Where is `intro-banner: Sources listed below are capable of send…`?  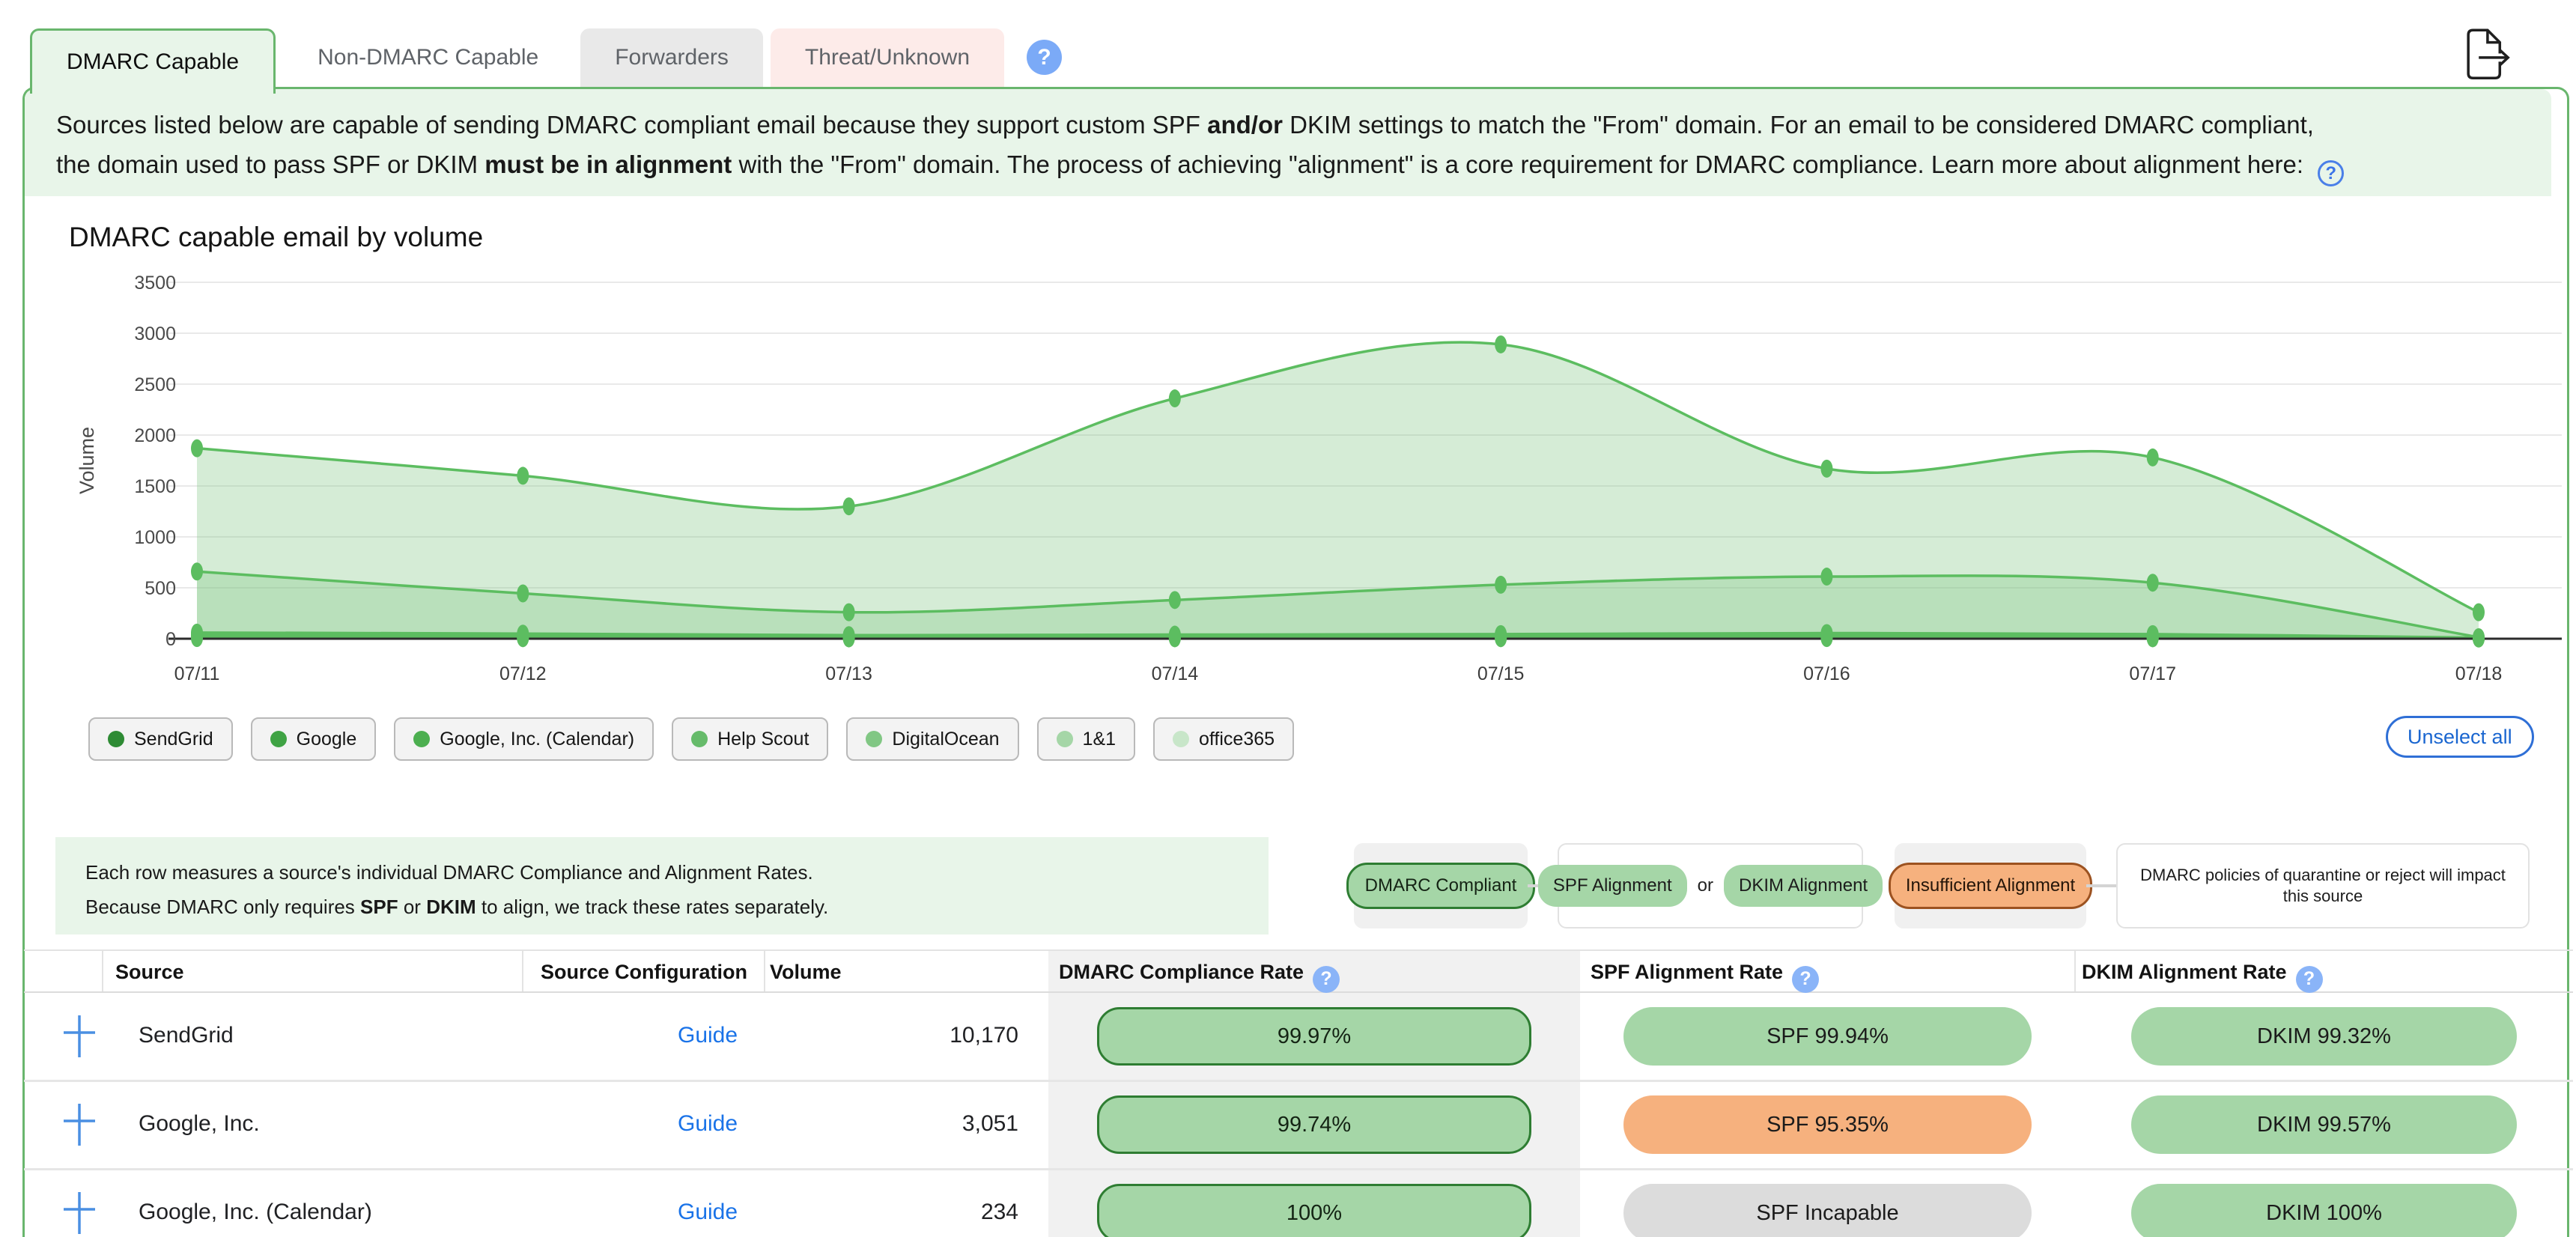
intro-banner: Sources listed below are capable of send… is located at coordinates (1288, 142).